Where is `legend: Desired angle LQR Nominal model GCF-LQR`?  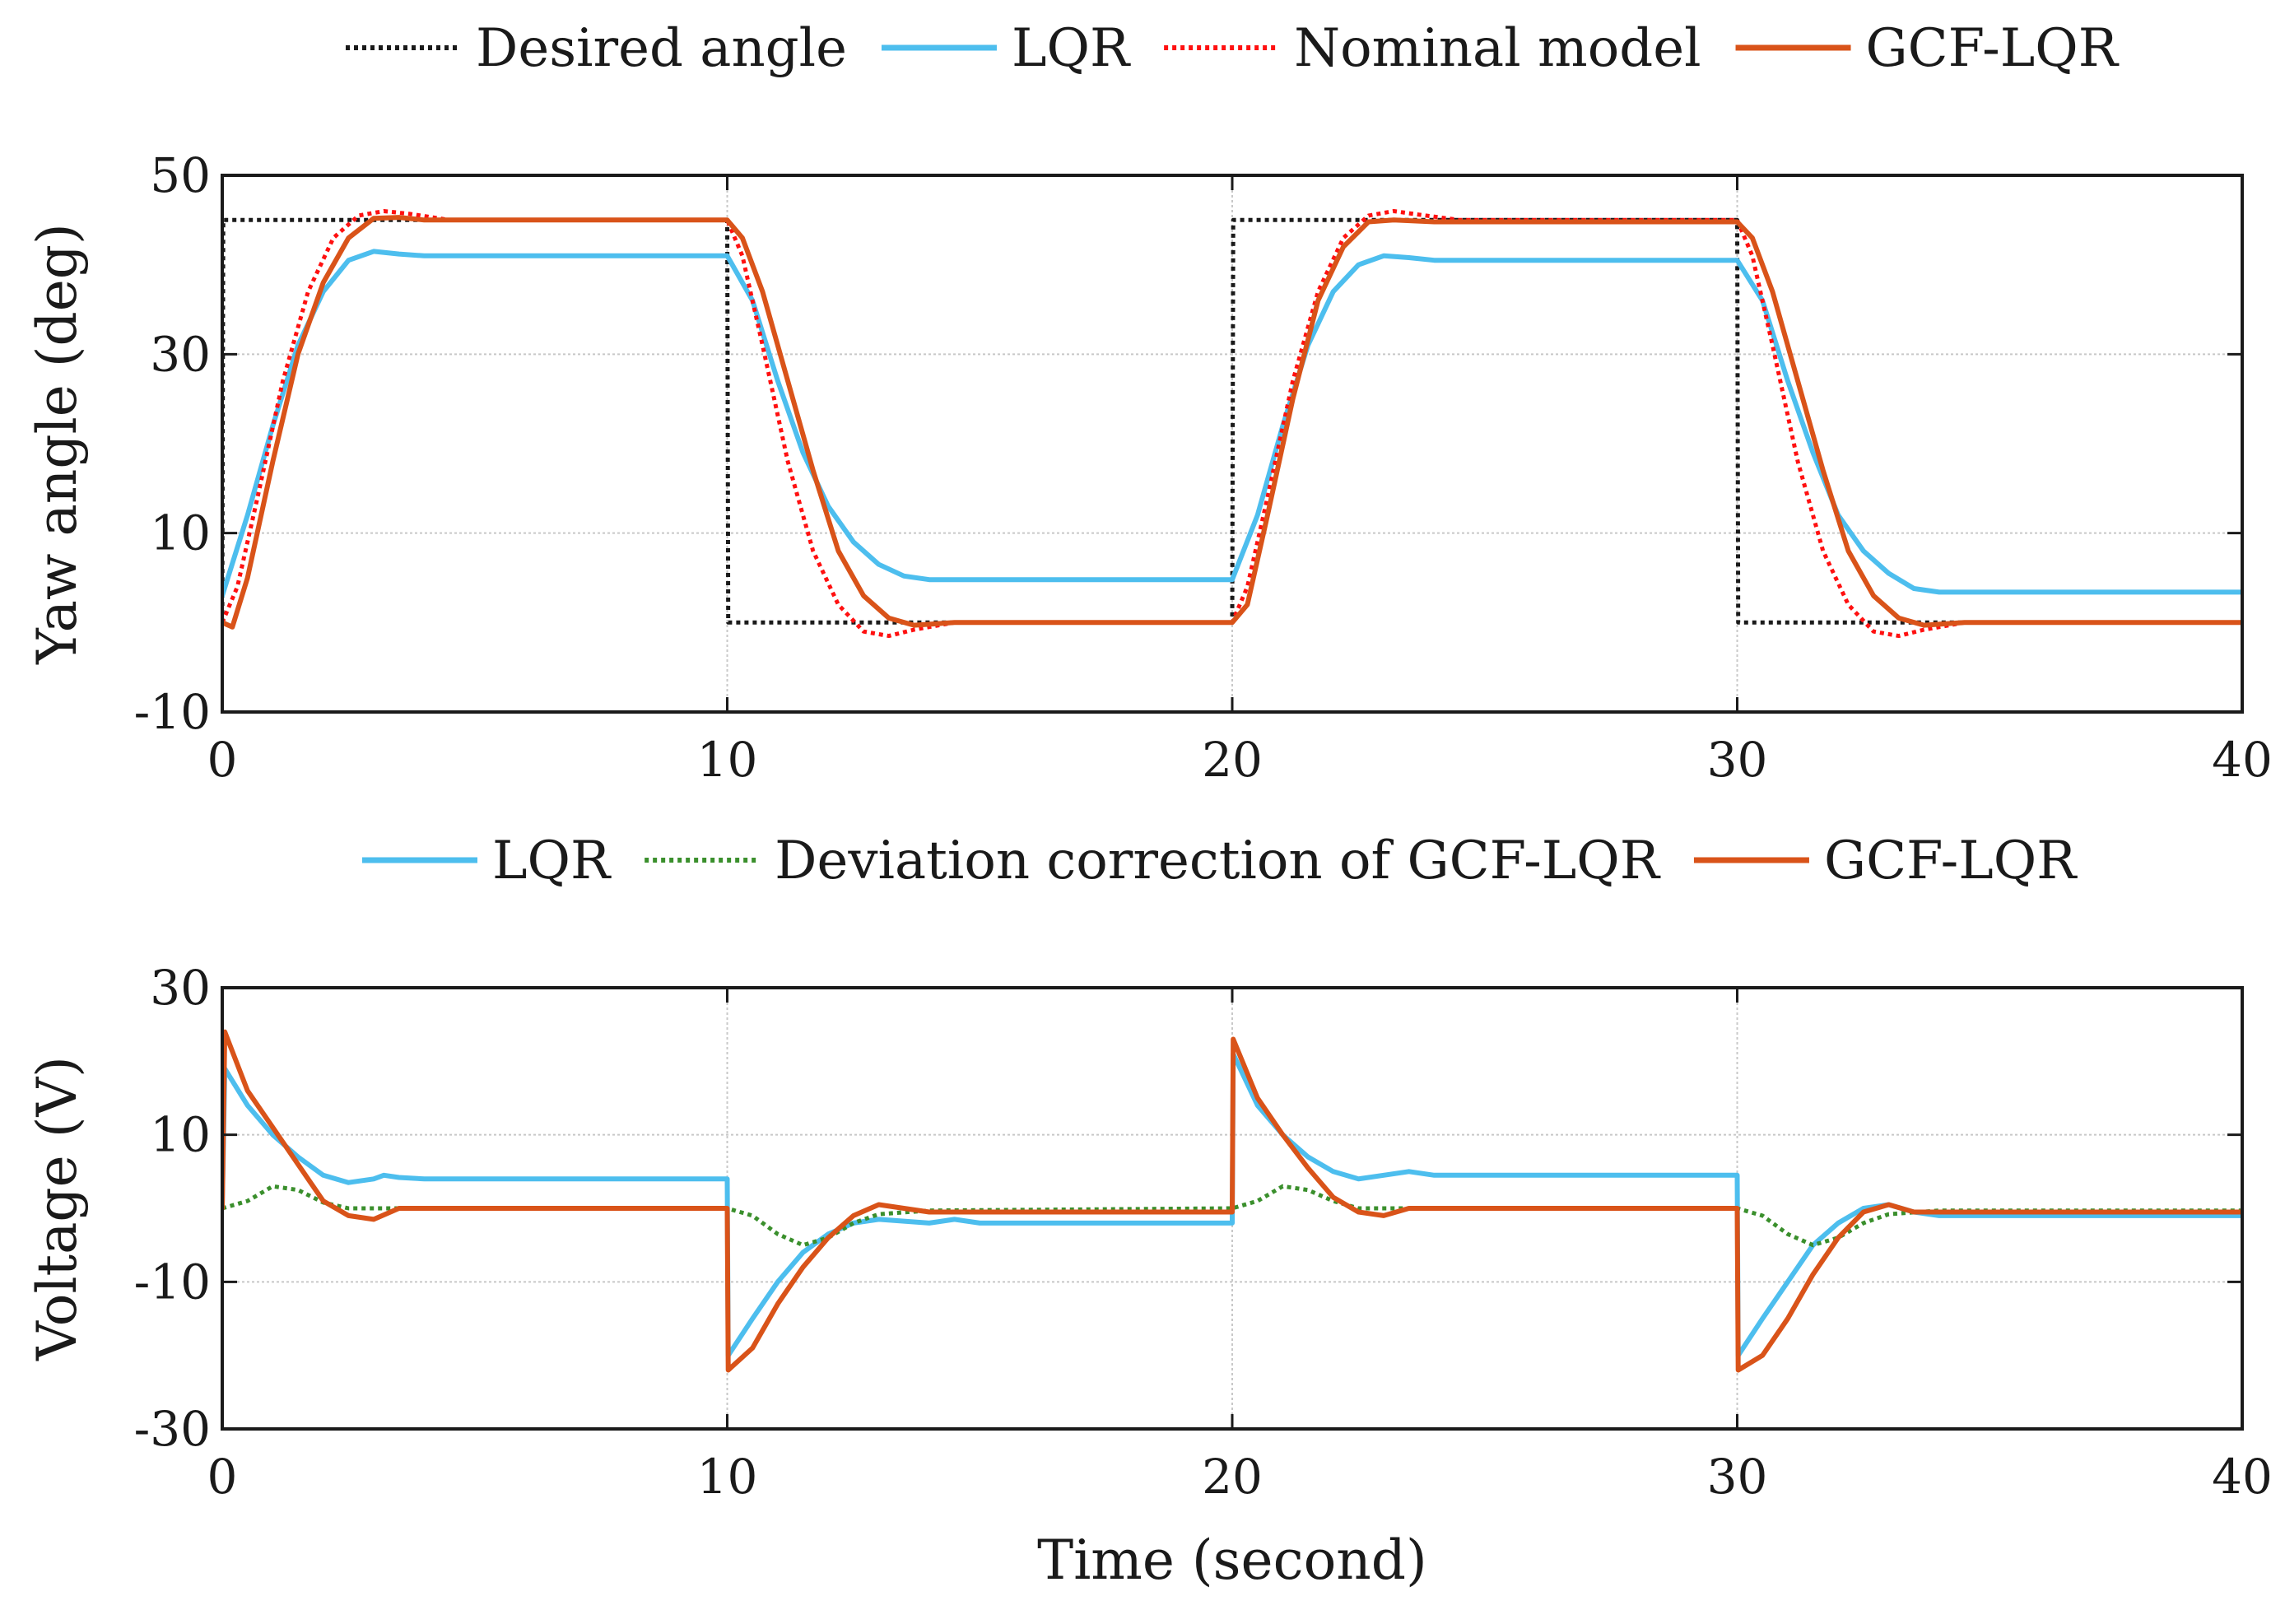 legend: Desired angle LQR Nominal model GCF-LQR is located at coordinates (1233, 48).